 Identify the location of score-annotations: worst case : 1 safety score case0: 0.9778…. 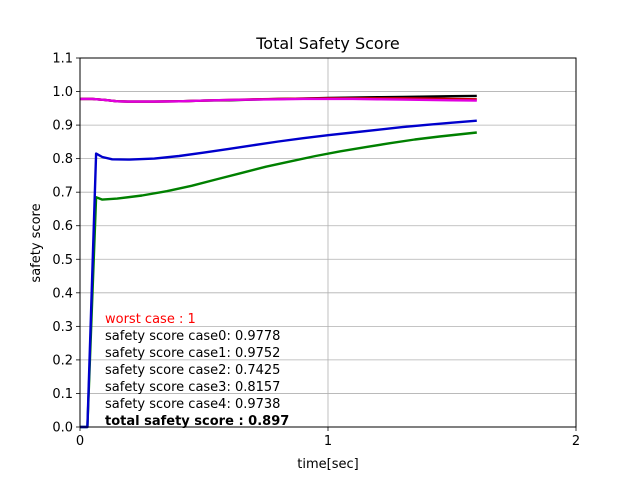
(197, 370).